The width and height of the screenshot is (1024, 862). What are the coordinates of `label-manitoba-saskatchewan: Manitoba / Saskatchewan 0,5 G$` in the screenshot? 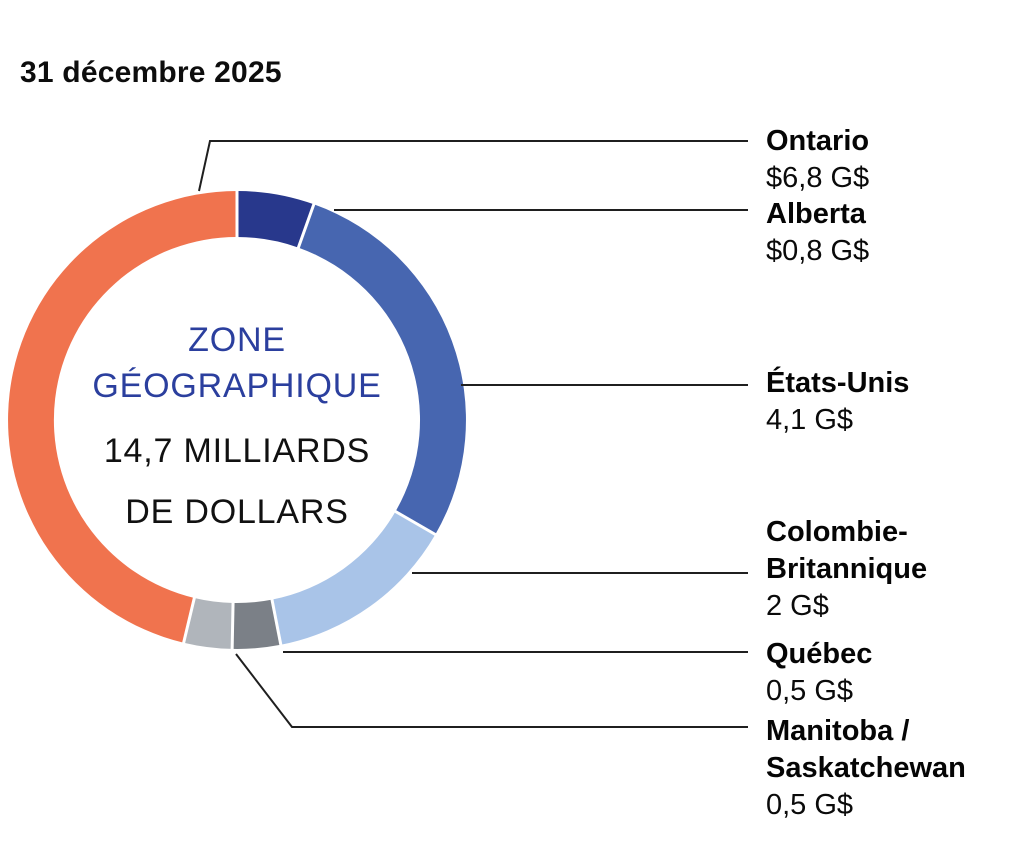 It's located at (866, 768).